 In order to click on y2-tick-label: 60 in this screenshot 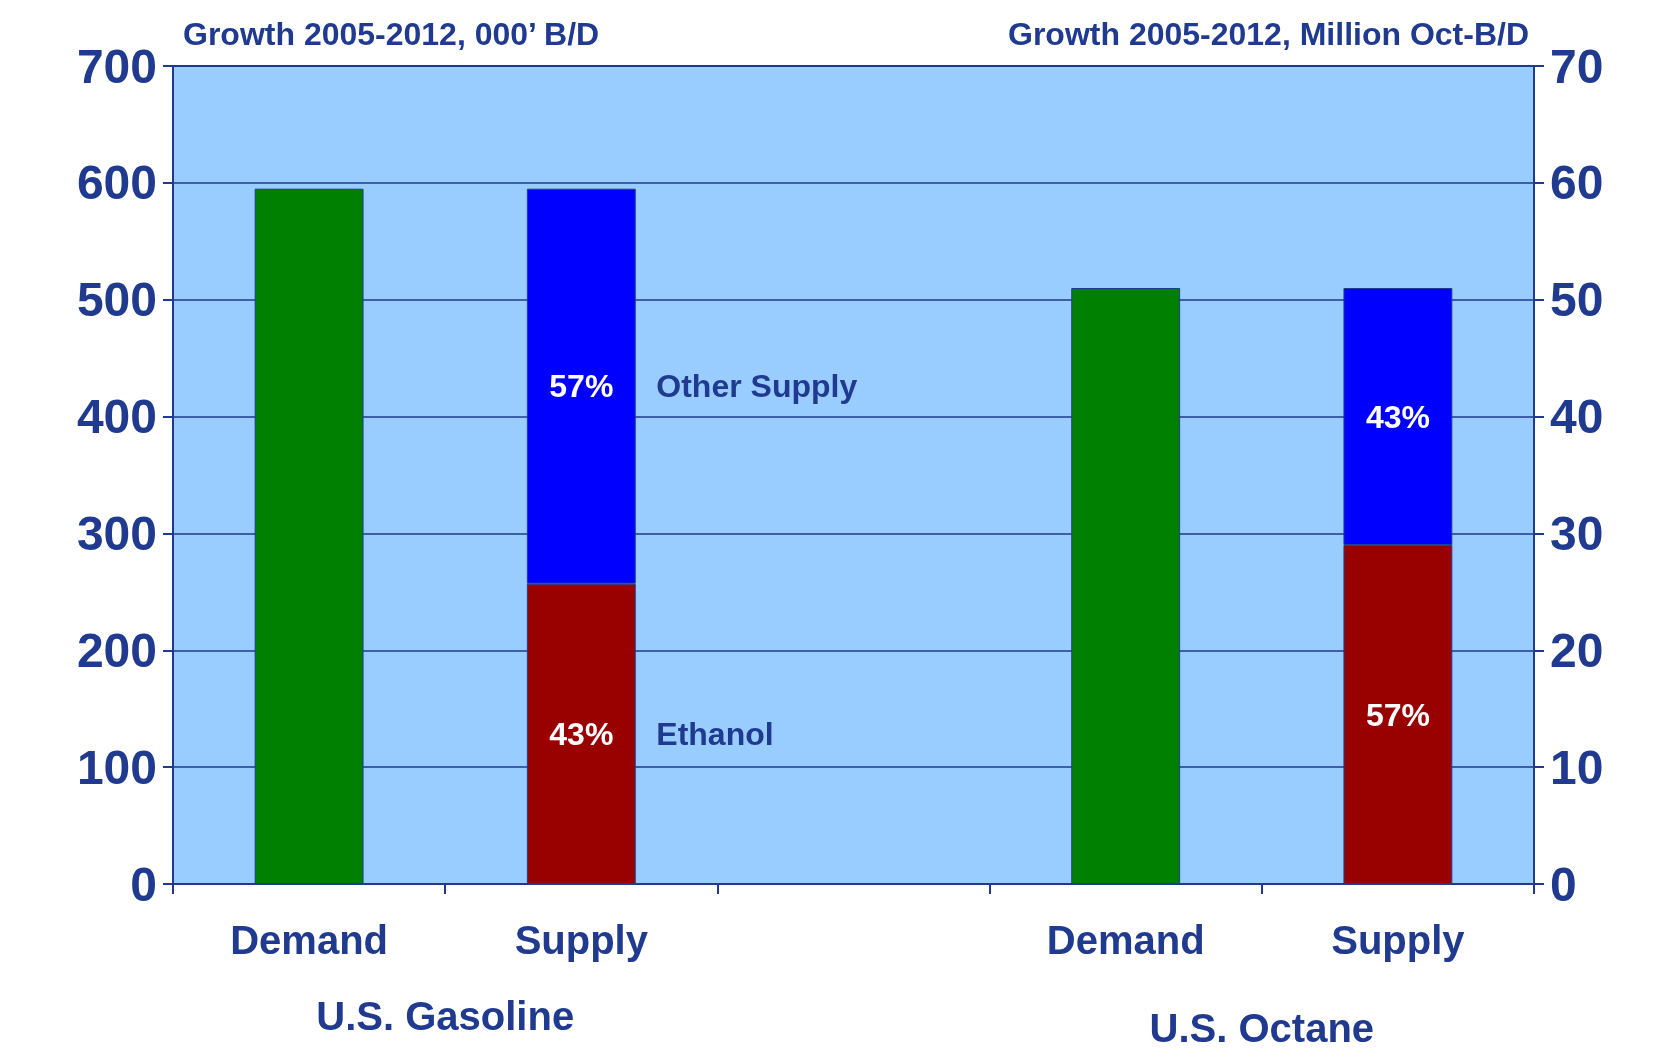, I will do `click(1577, 183)`.